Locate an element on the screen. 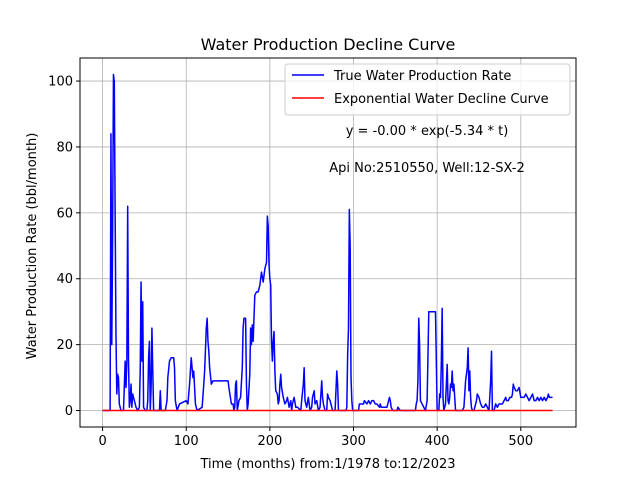  y-tick-label: 0 is located at coordinates (69, 411).